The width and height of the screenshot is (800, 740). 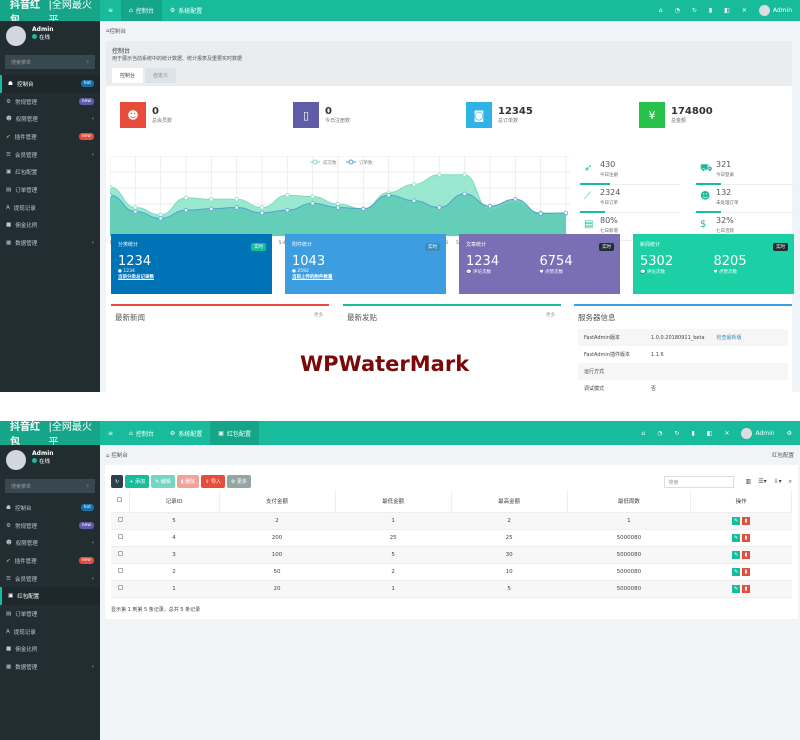 I want to click on tab-dashboard-inner: 控制台, so click(x=128, y=75).